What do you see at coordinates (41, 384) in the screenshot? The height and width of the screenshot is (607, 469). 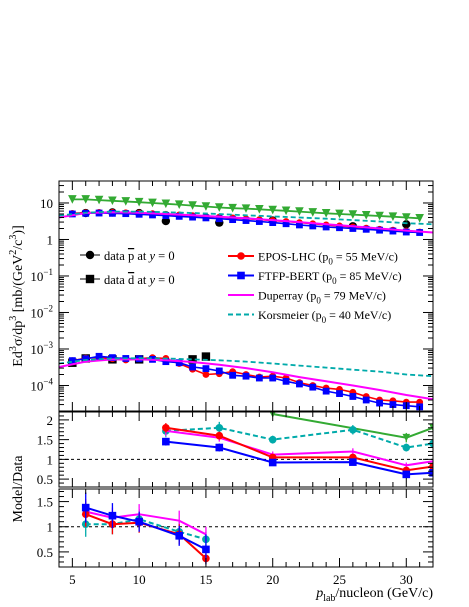 I see `y-tick-label: 10⁻⁴` at bounding box center [41, 384].